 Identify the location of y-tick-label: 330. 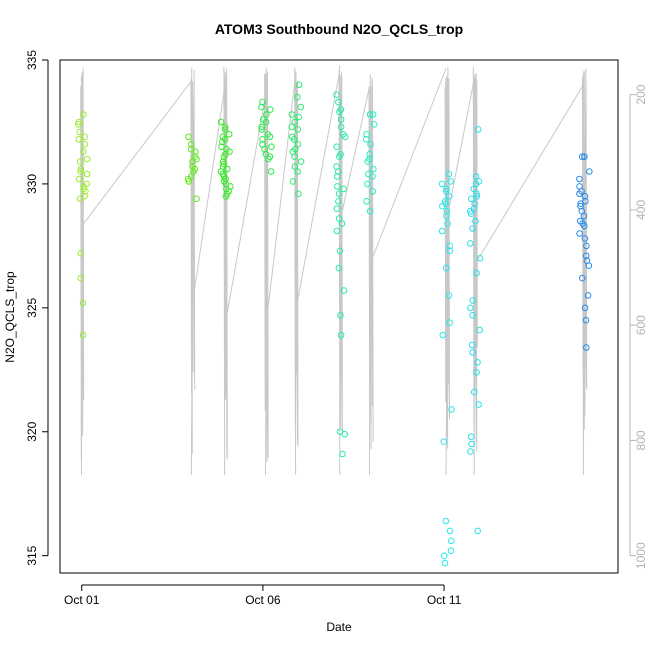
(32, 184).